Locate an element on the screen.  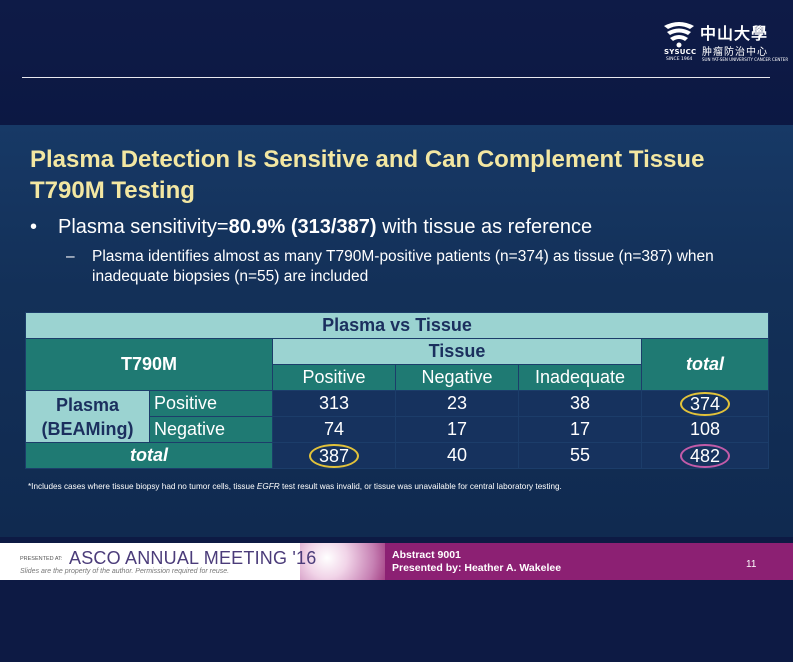
total-cell: 387 is located at coordinates (334, 455).